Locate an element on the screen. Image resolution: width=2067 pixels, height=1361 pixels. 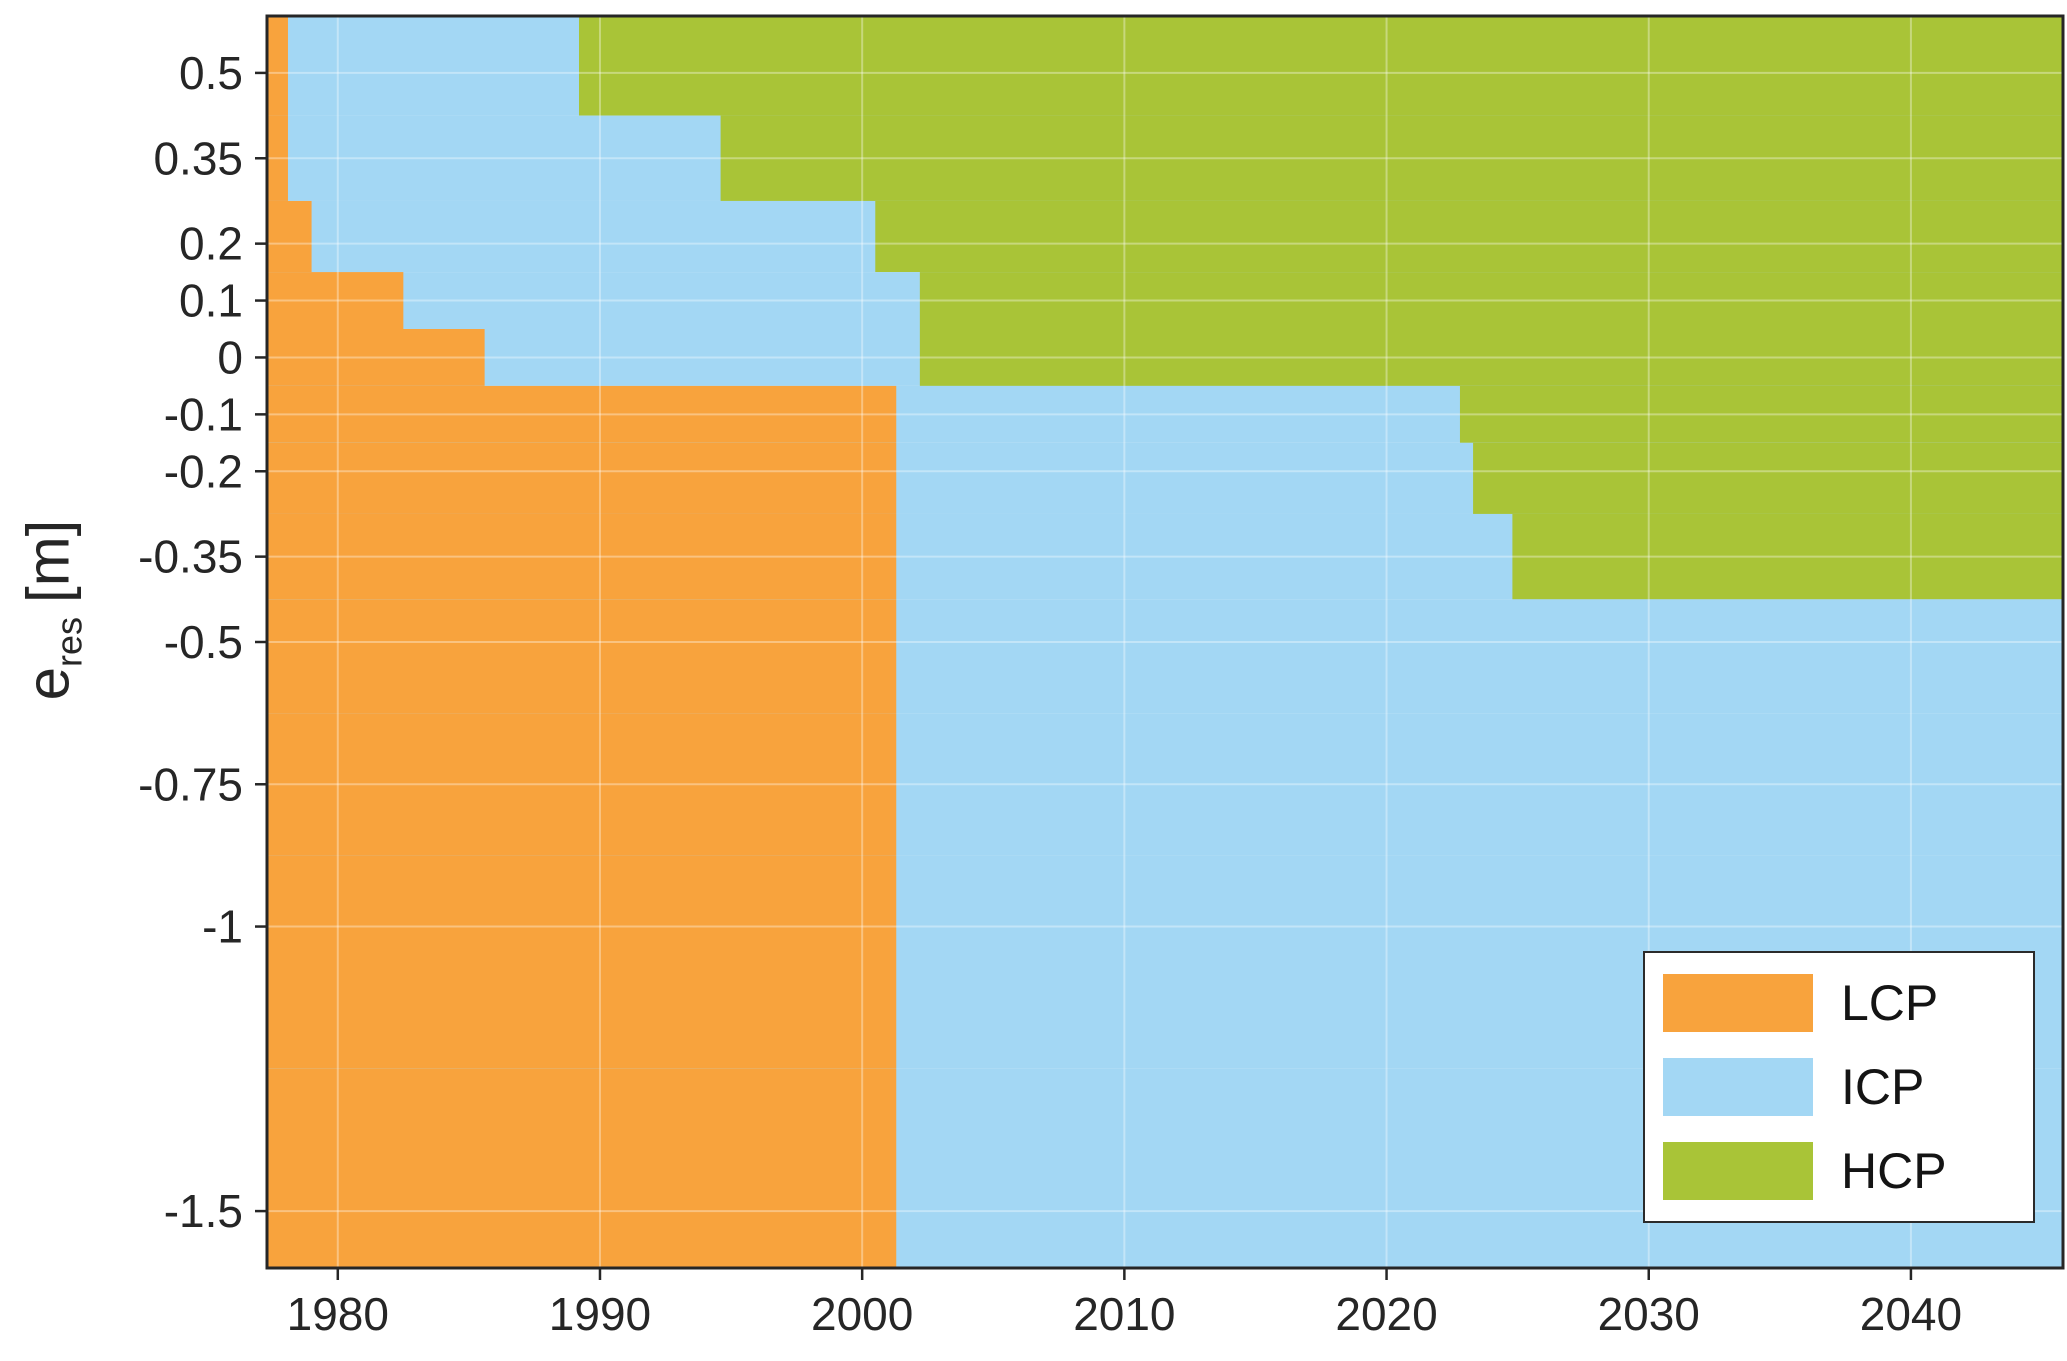
x-tick-label-1980: 1980 is located at coordinates (338, 1314).